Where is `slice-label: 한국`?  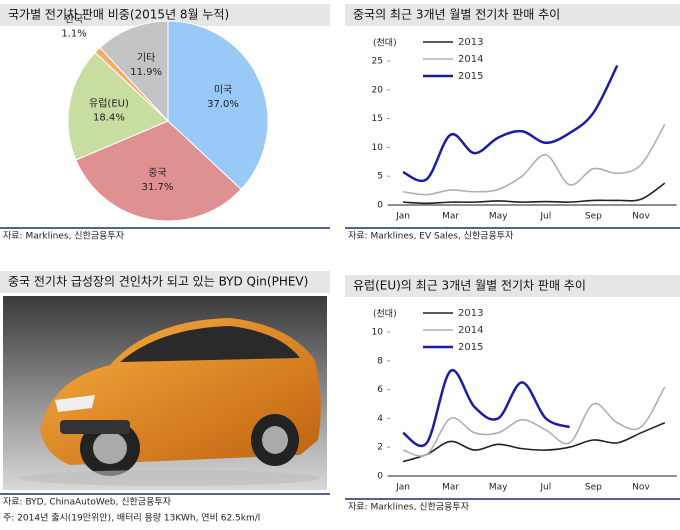 slice-label: 한국 is located at coordinates (74, 19).